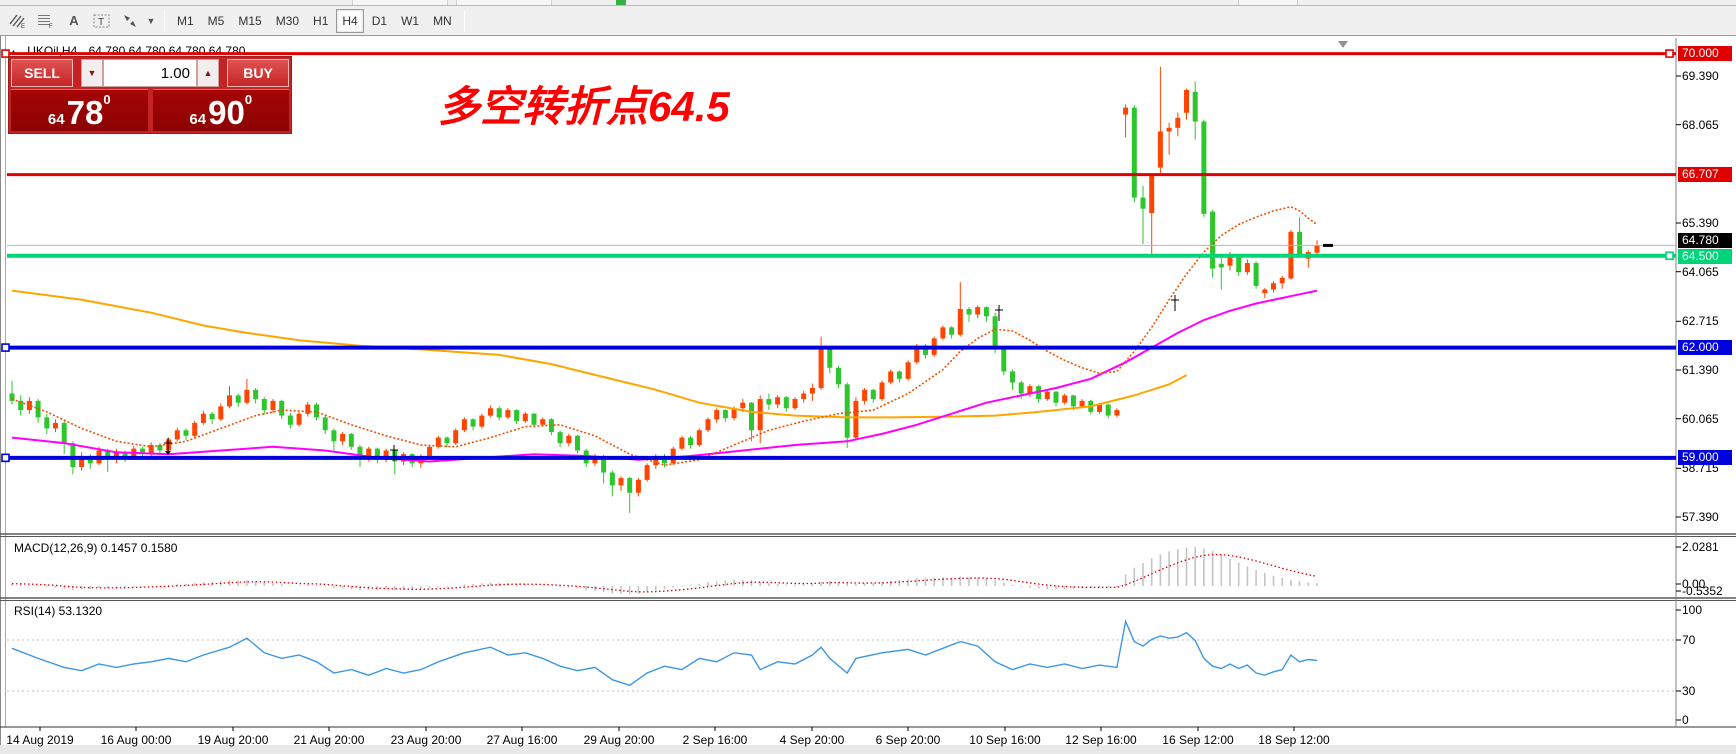 This screenshot has width=1736, height=754. Describe the element at coordinates (1694, 584) in the screenshot. I see `macd-axis-label: 0.00` at that location.